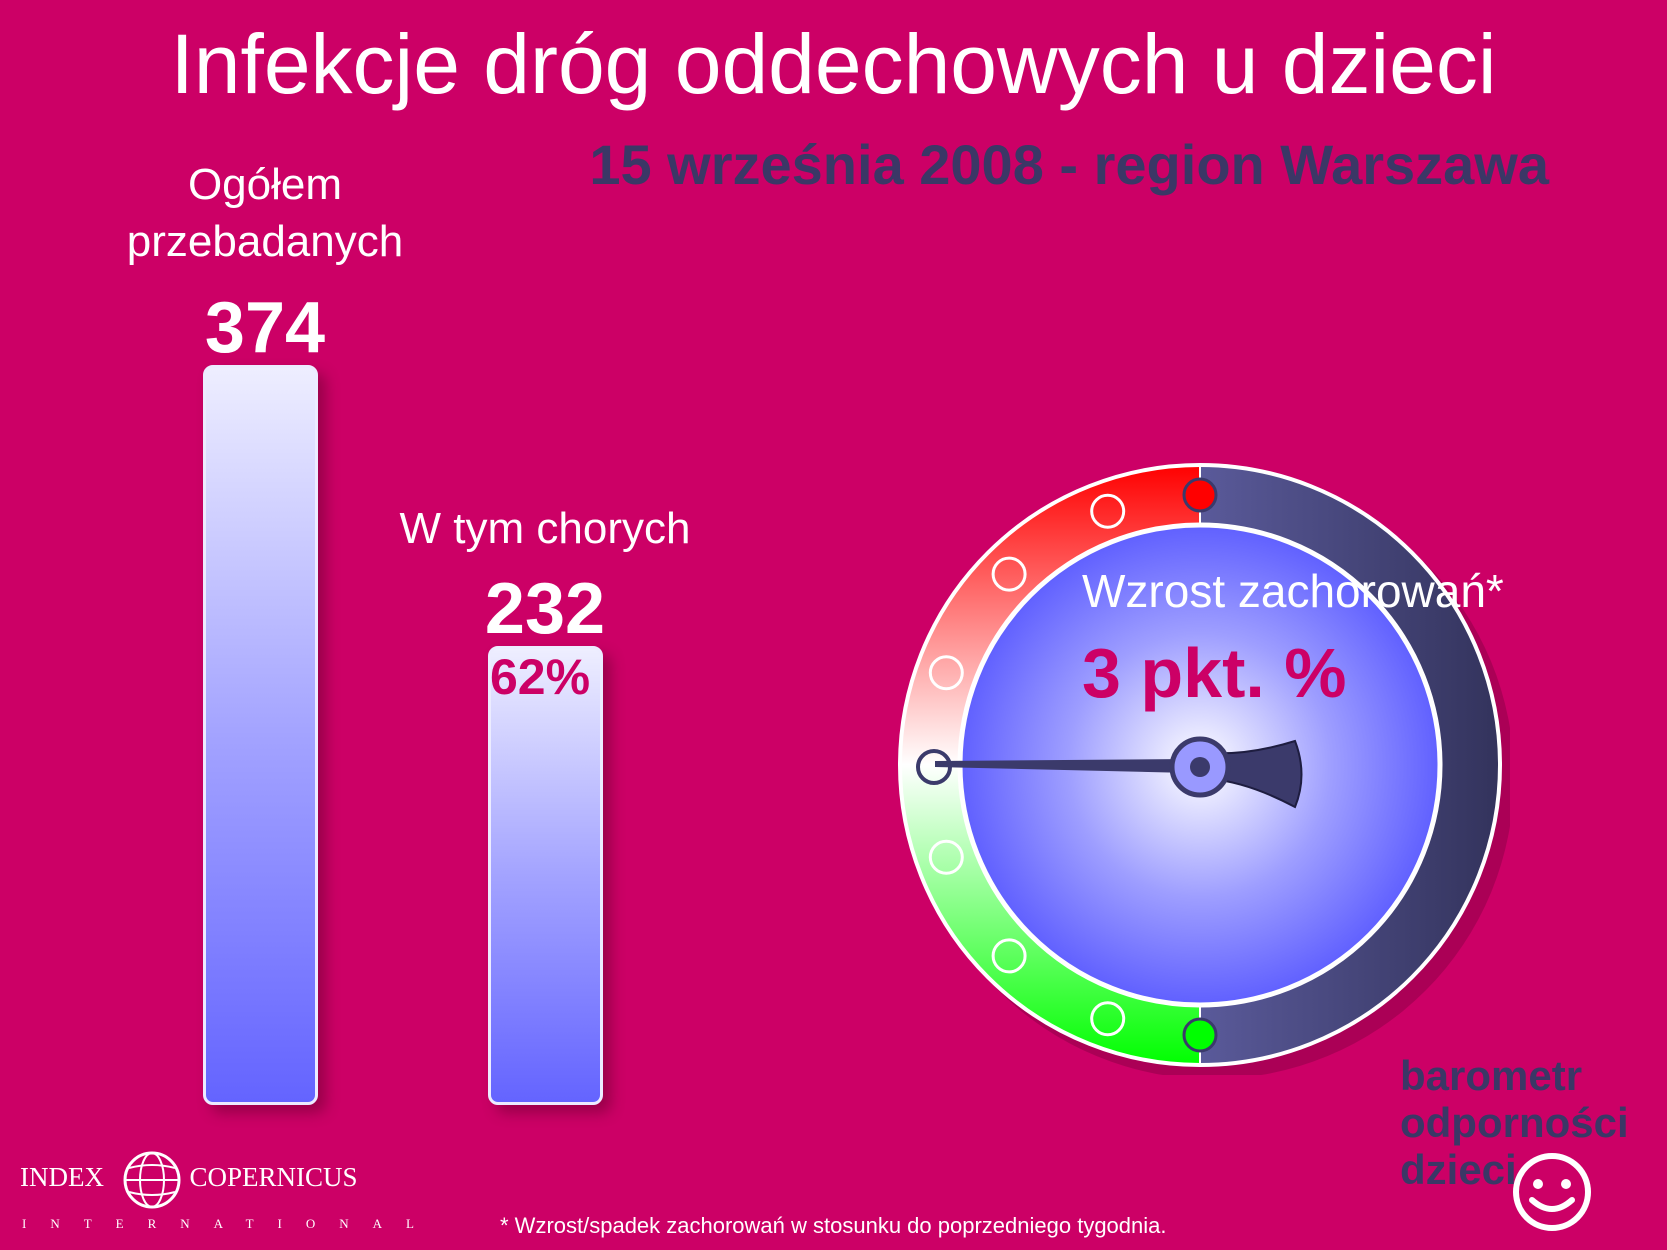 Image resolution: width=1667 pixels, height=1250 pixels. Describe the element at coordinates (230, 1223) in the screenshot. I see `logo-sub: INTERNATIONAL` at that location.